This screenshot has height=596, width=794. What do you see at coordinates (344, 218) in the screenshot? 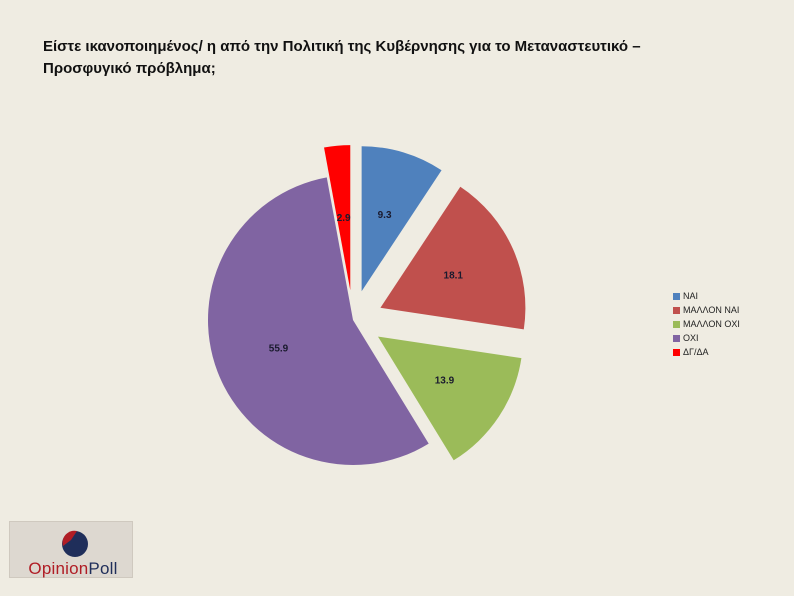
I see `data-label: 2.9` at bounding box center [344, 218].